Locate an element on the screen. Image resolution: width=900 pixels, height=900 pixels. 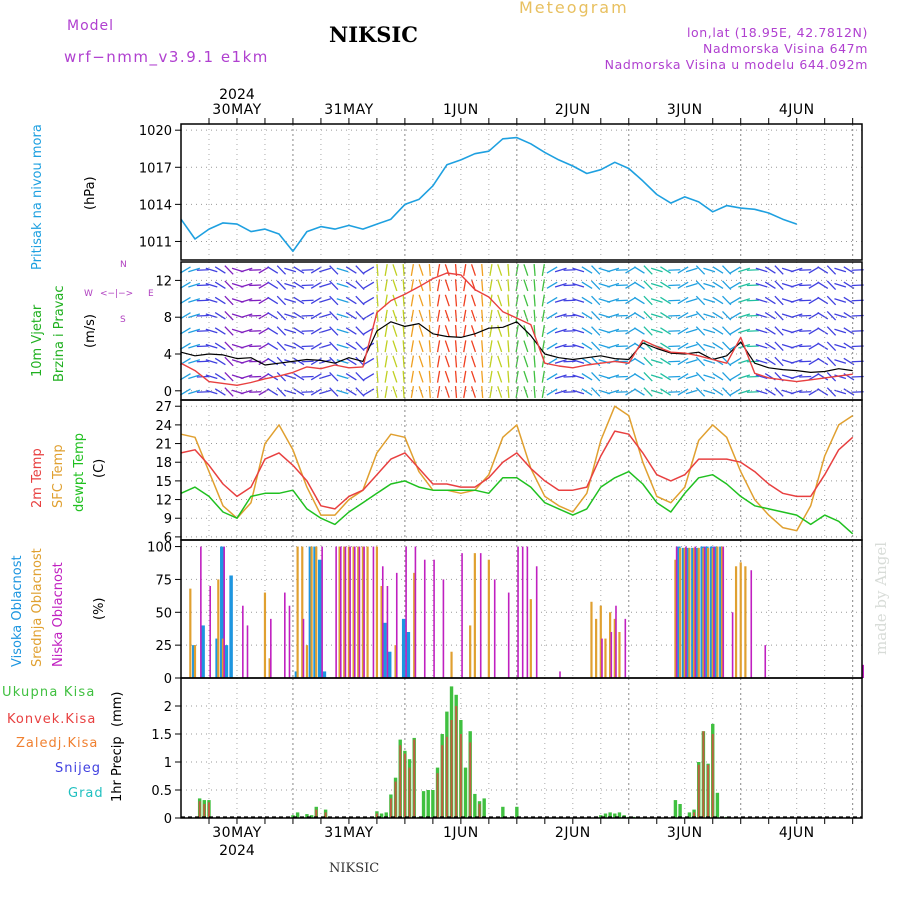
y-tick-label: 1011 is located at coordinates (155, 242).